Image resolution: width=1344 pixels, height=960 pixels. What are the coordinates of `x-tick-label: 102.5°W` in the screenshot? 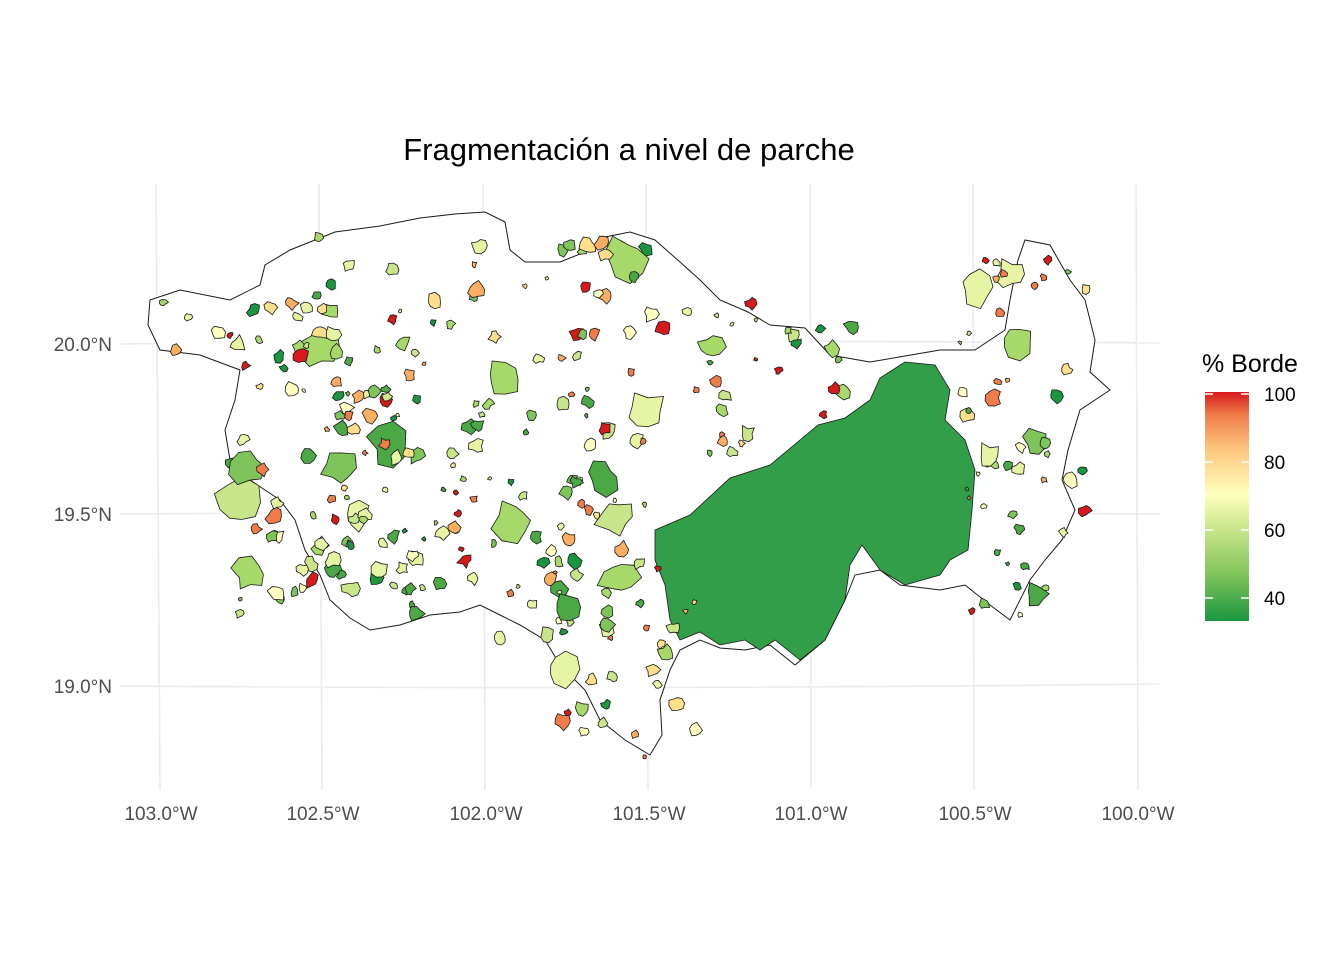 It's located at (322, 814).